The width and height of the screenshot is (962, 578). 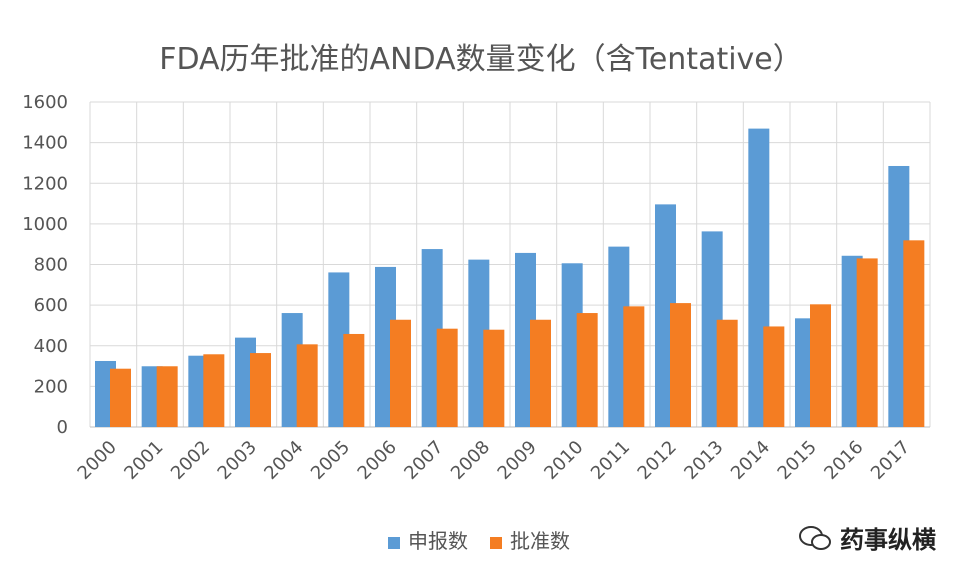 What do you see at coordinates (423, 460) in the screenshot?
I see `x-tick-label: 2007` at bounding box center [423, 460].